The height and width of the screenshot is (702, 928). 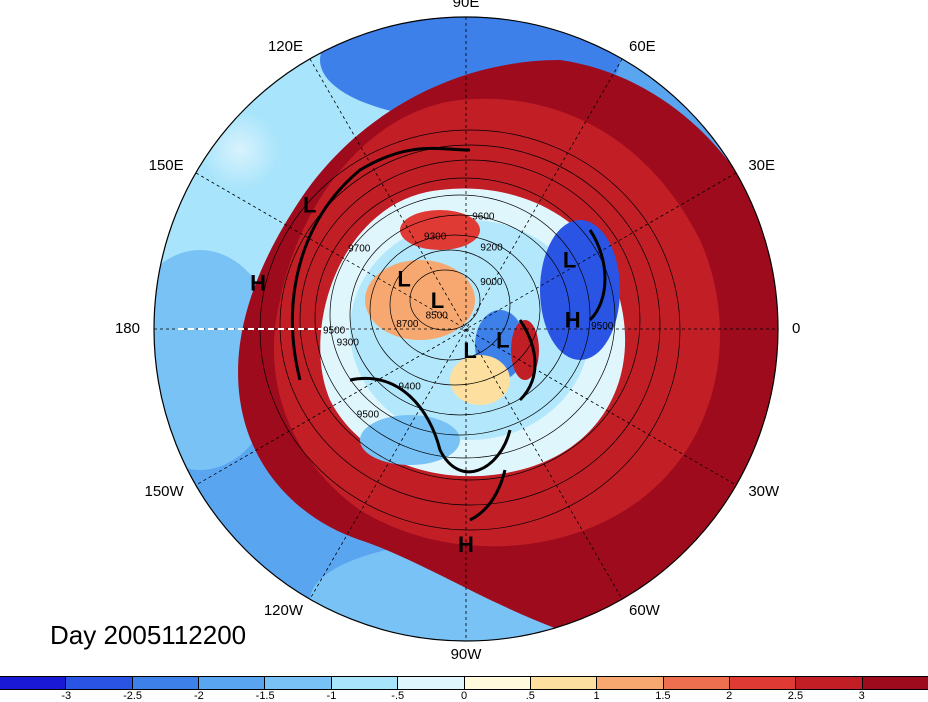 I want to click on colorbar, so click(x=464, y=683).